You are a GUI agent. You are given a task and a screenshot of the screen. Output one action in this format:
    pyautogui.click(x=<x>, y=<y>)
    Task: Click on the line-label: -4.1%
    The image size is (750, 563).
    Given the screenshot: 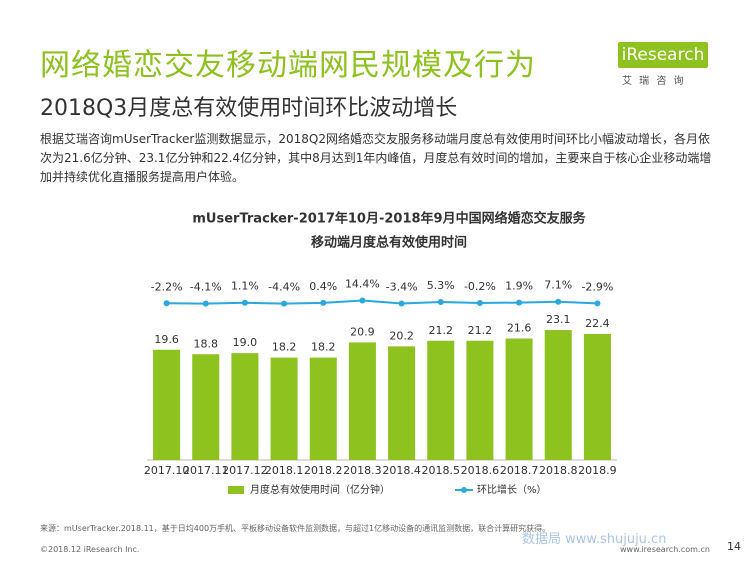 What is the action you would take?
    pyautogui.click(x=206, y=287)
    